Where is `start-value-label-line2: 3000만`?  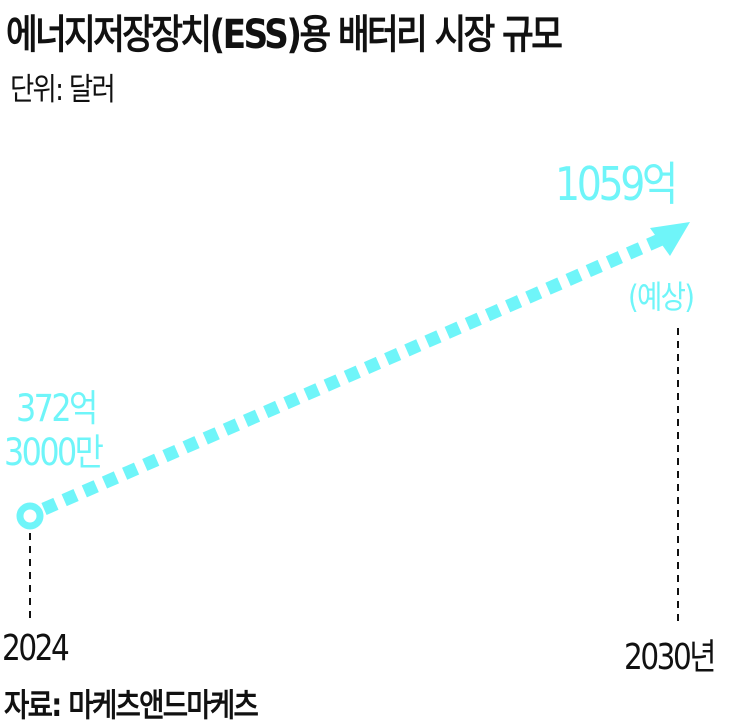 start-value-label-line2: 3000만 is located at coordinates (54, 452).